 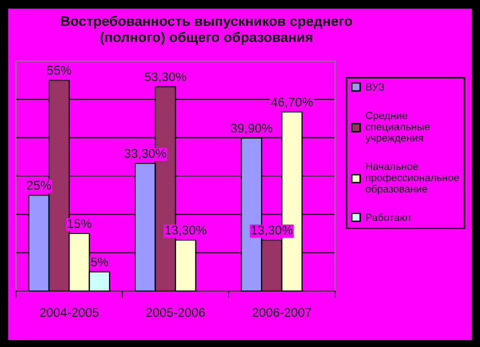 What do you see at coordinates (292, 103) in the screenshot?
I see `data-label: 46,70%` at bounding box center [292, 103].